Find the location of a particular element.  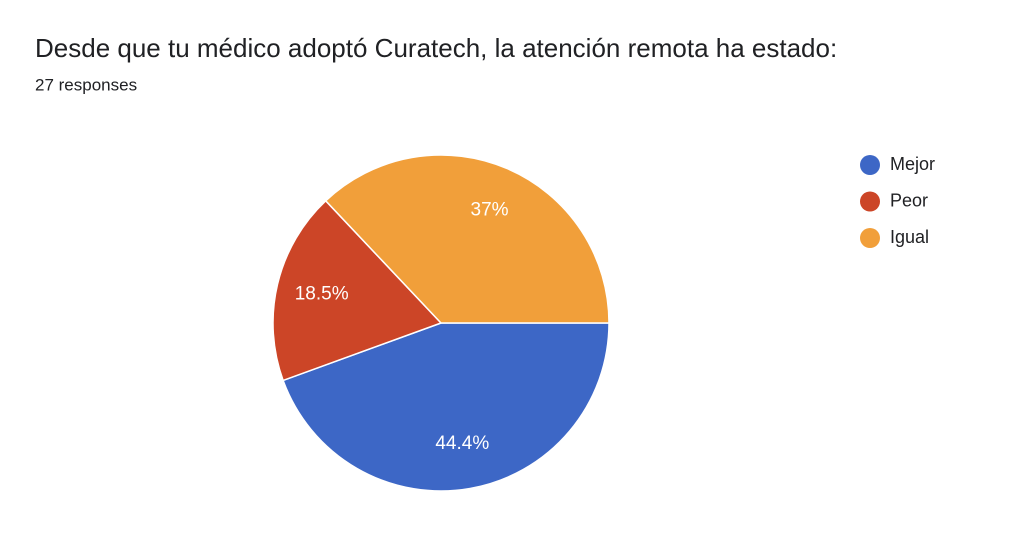

data-label: 37% is located at coordinates (490, 209).